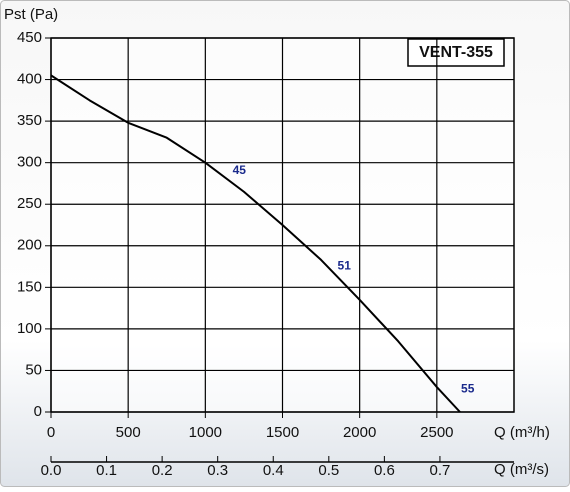 The image size is (570, 492). I want to click on x2-axis-label: Q (m³/s), so click(521, 469).